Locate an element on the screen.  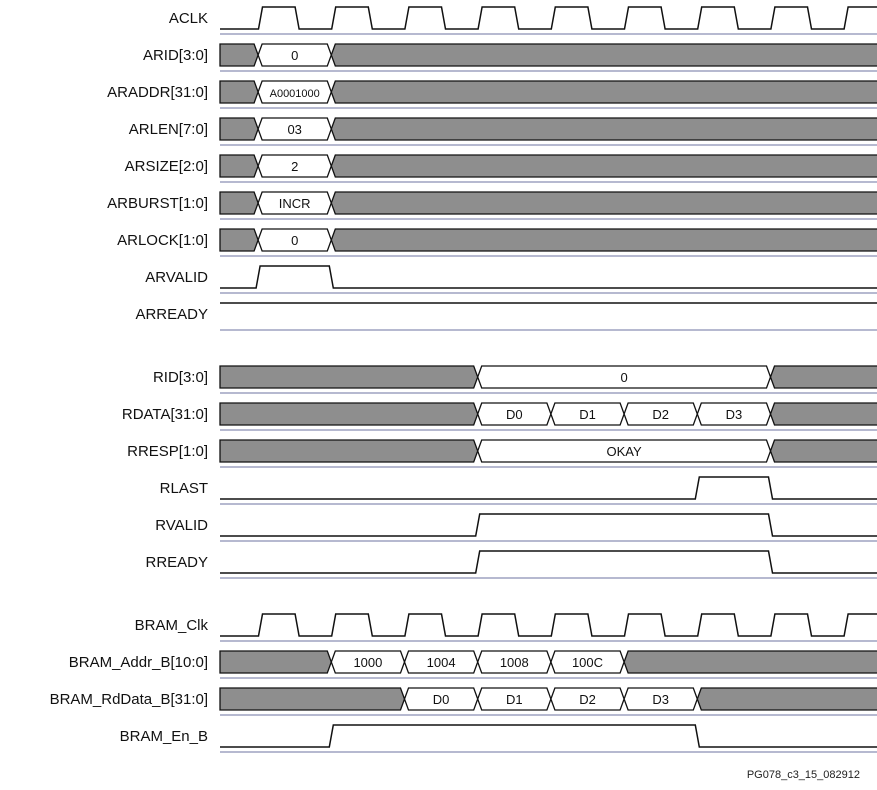
signal-row-arid: ARID[3:0] 0 is located at coordinates (510, 57).